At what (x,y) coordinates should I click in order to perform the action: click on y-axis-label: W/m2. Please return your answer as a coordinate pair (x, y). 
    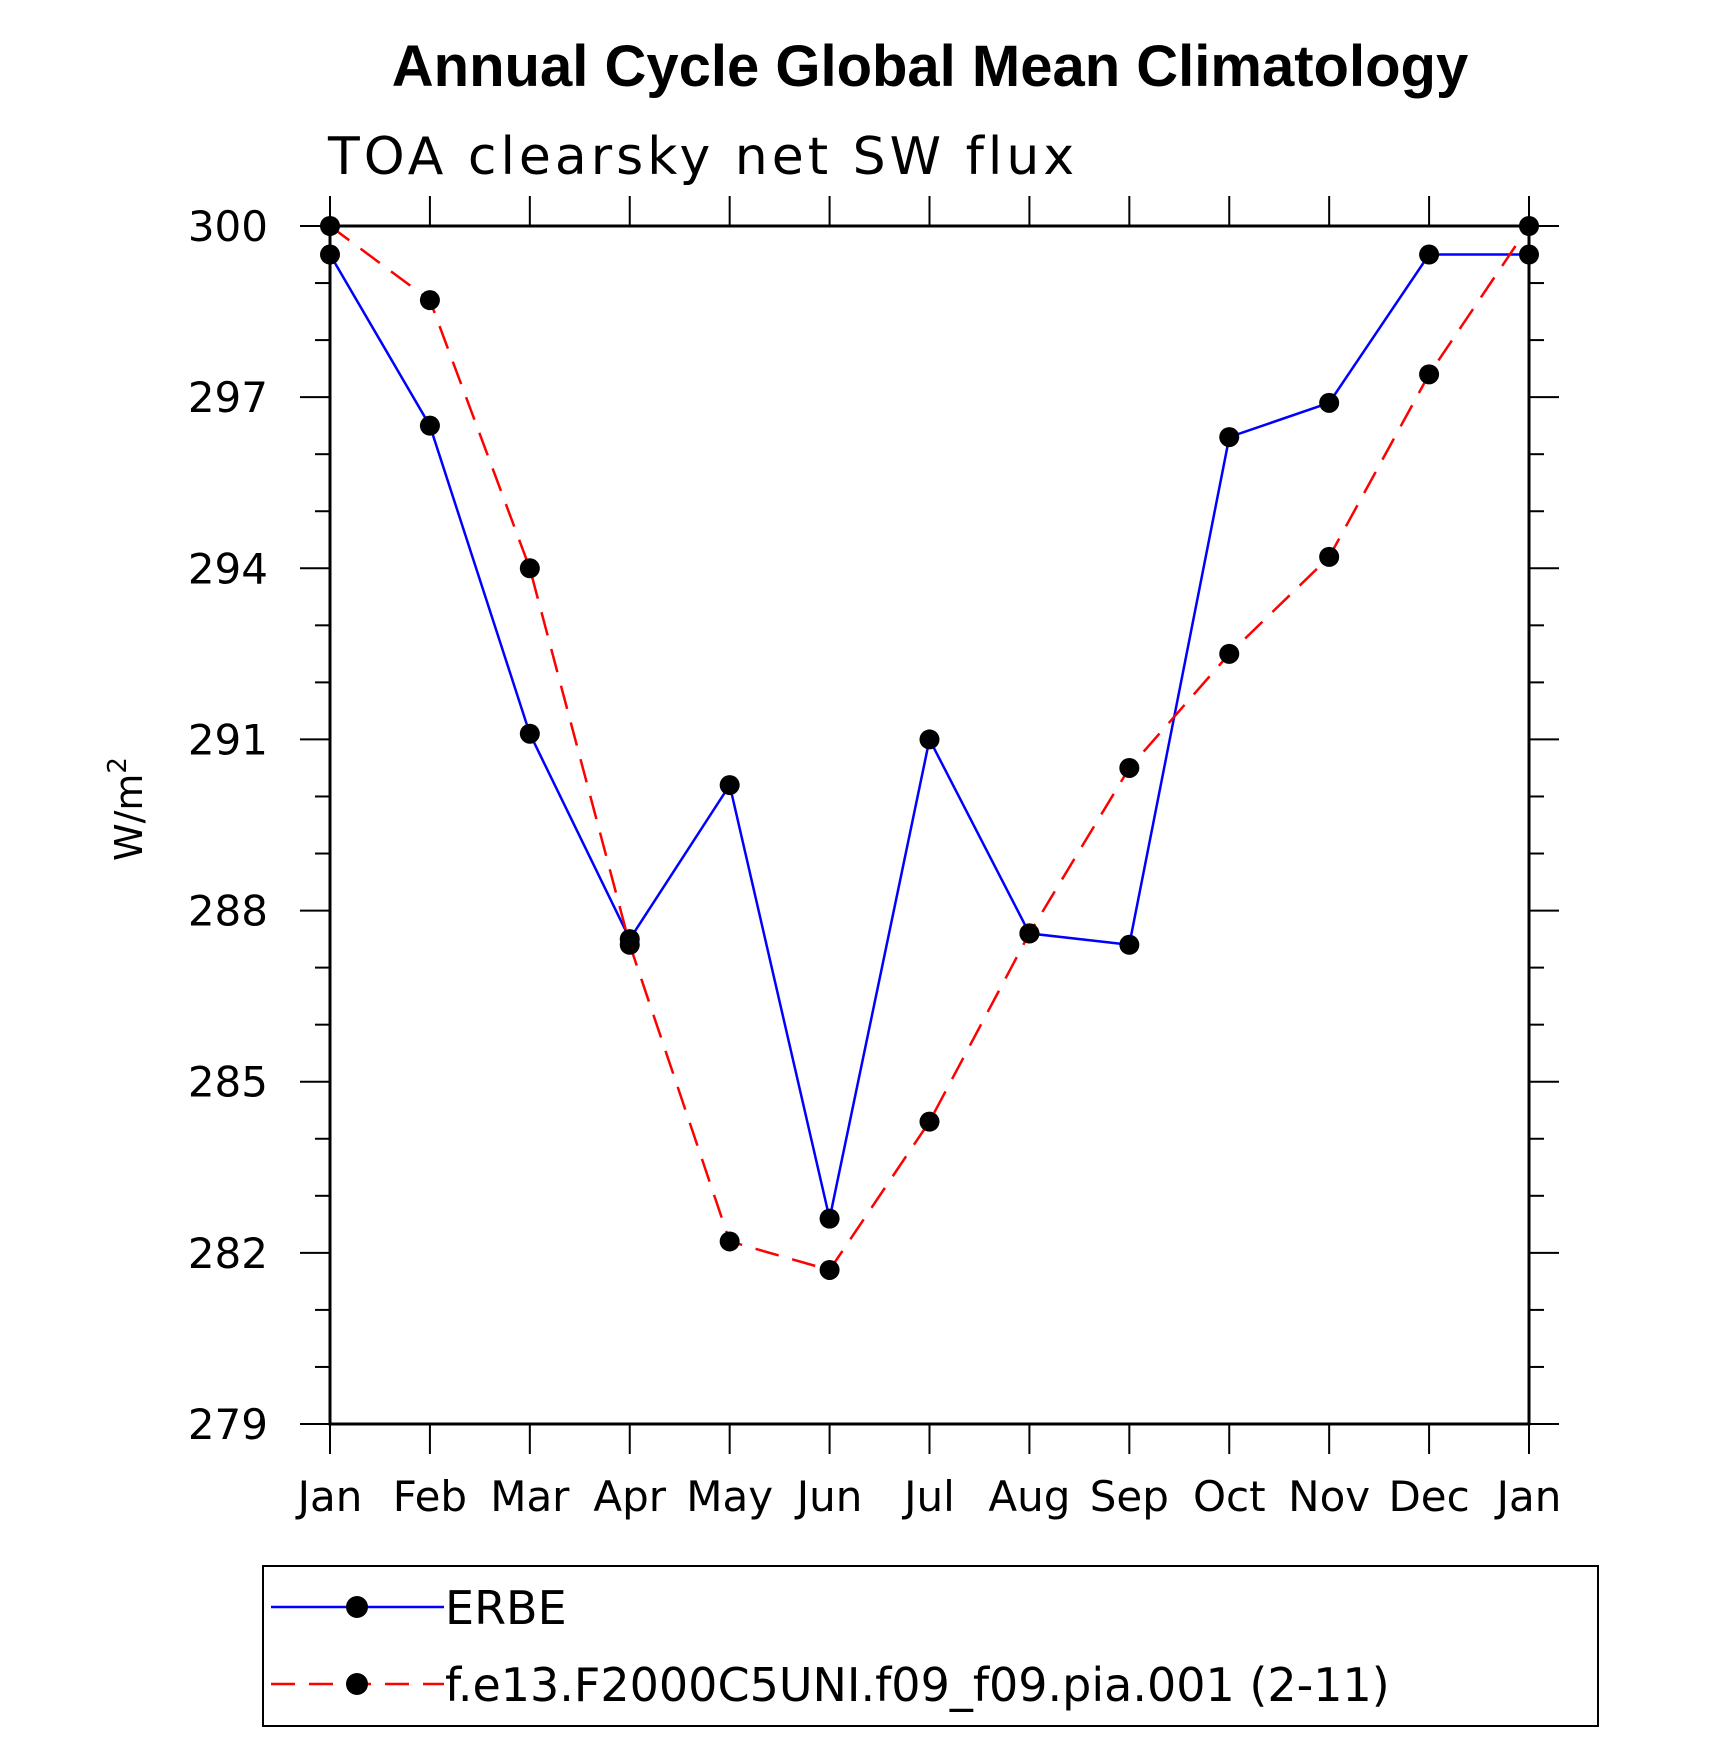
    Looking at the image, I should click on (127, 809).